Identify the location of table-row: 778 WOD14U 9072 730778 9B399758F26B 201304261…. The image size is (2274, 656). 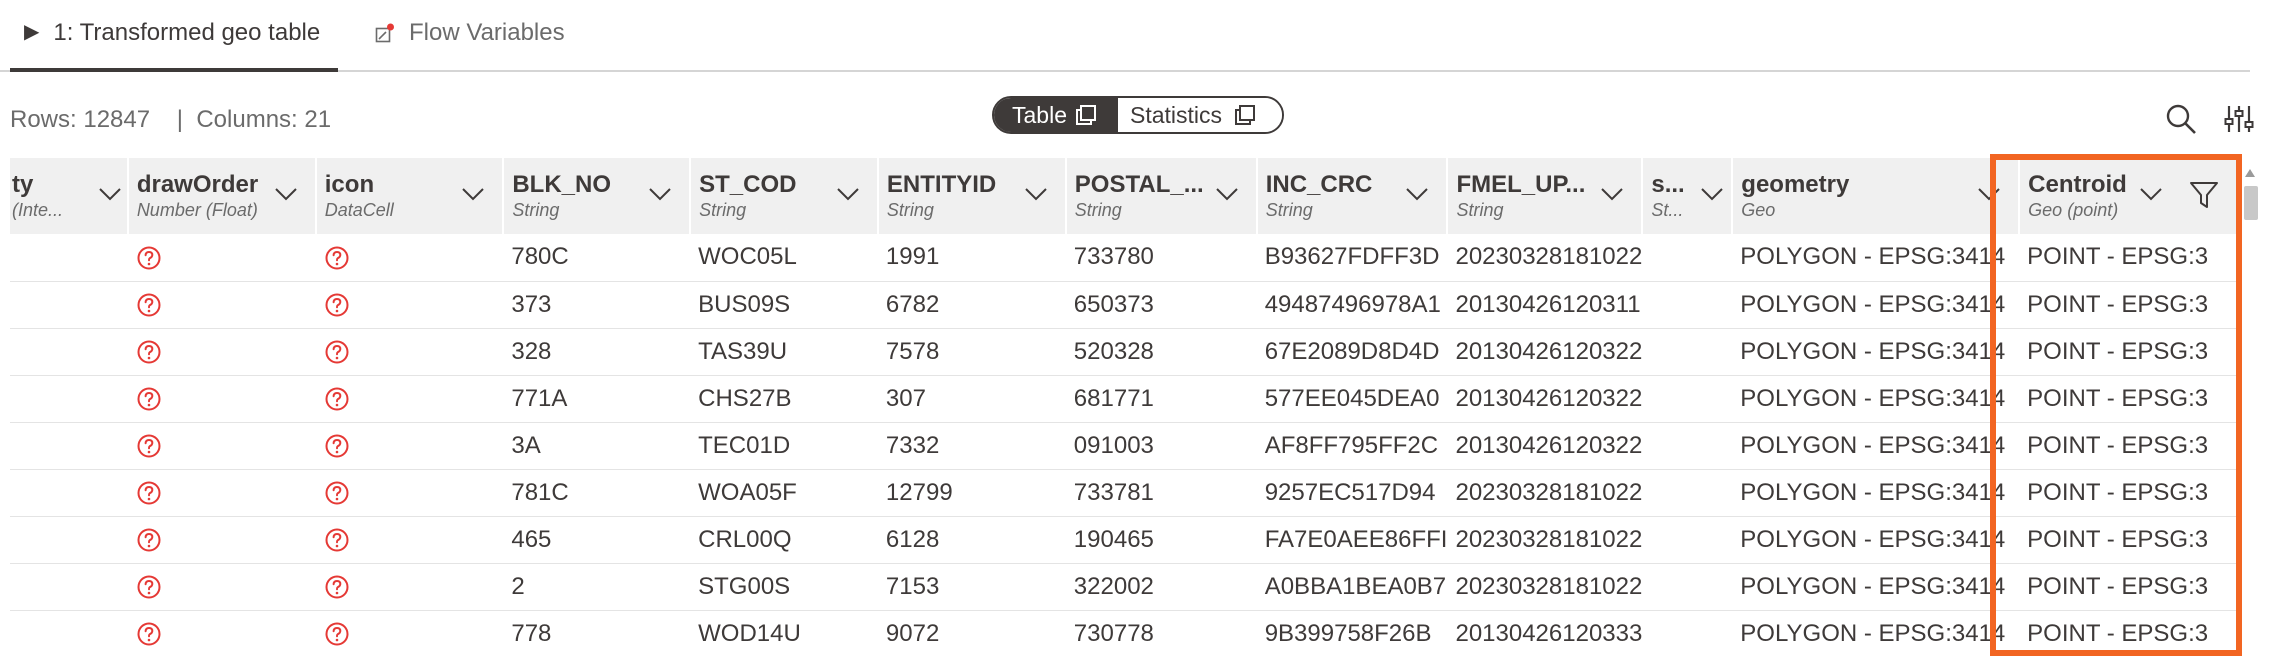
(1124, 633).